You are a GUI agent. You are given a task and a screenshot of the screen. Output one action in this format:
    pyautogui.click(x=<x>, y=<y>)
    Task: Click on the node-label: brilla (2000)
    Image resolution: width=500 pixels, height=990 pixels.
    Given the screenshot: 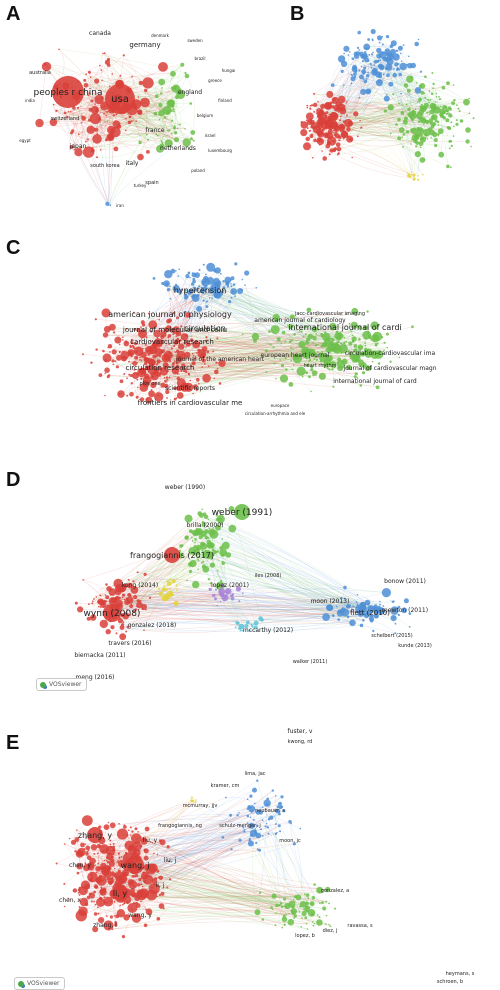 What is the action you would take?
    pyautogui.click(x=205, y=525)
    